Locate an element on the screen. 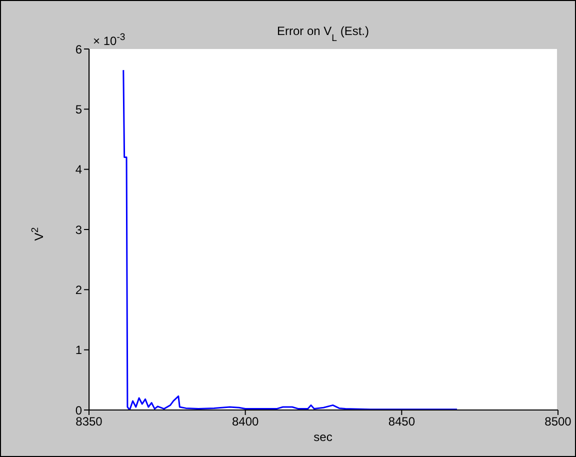  y-tick-label: 0 is located at coordinates (78, 410).